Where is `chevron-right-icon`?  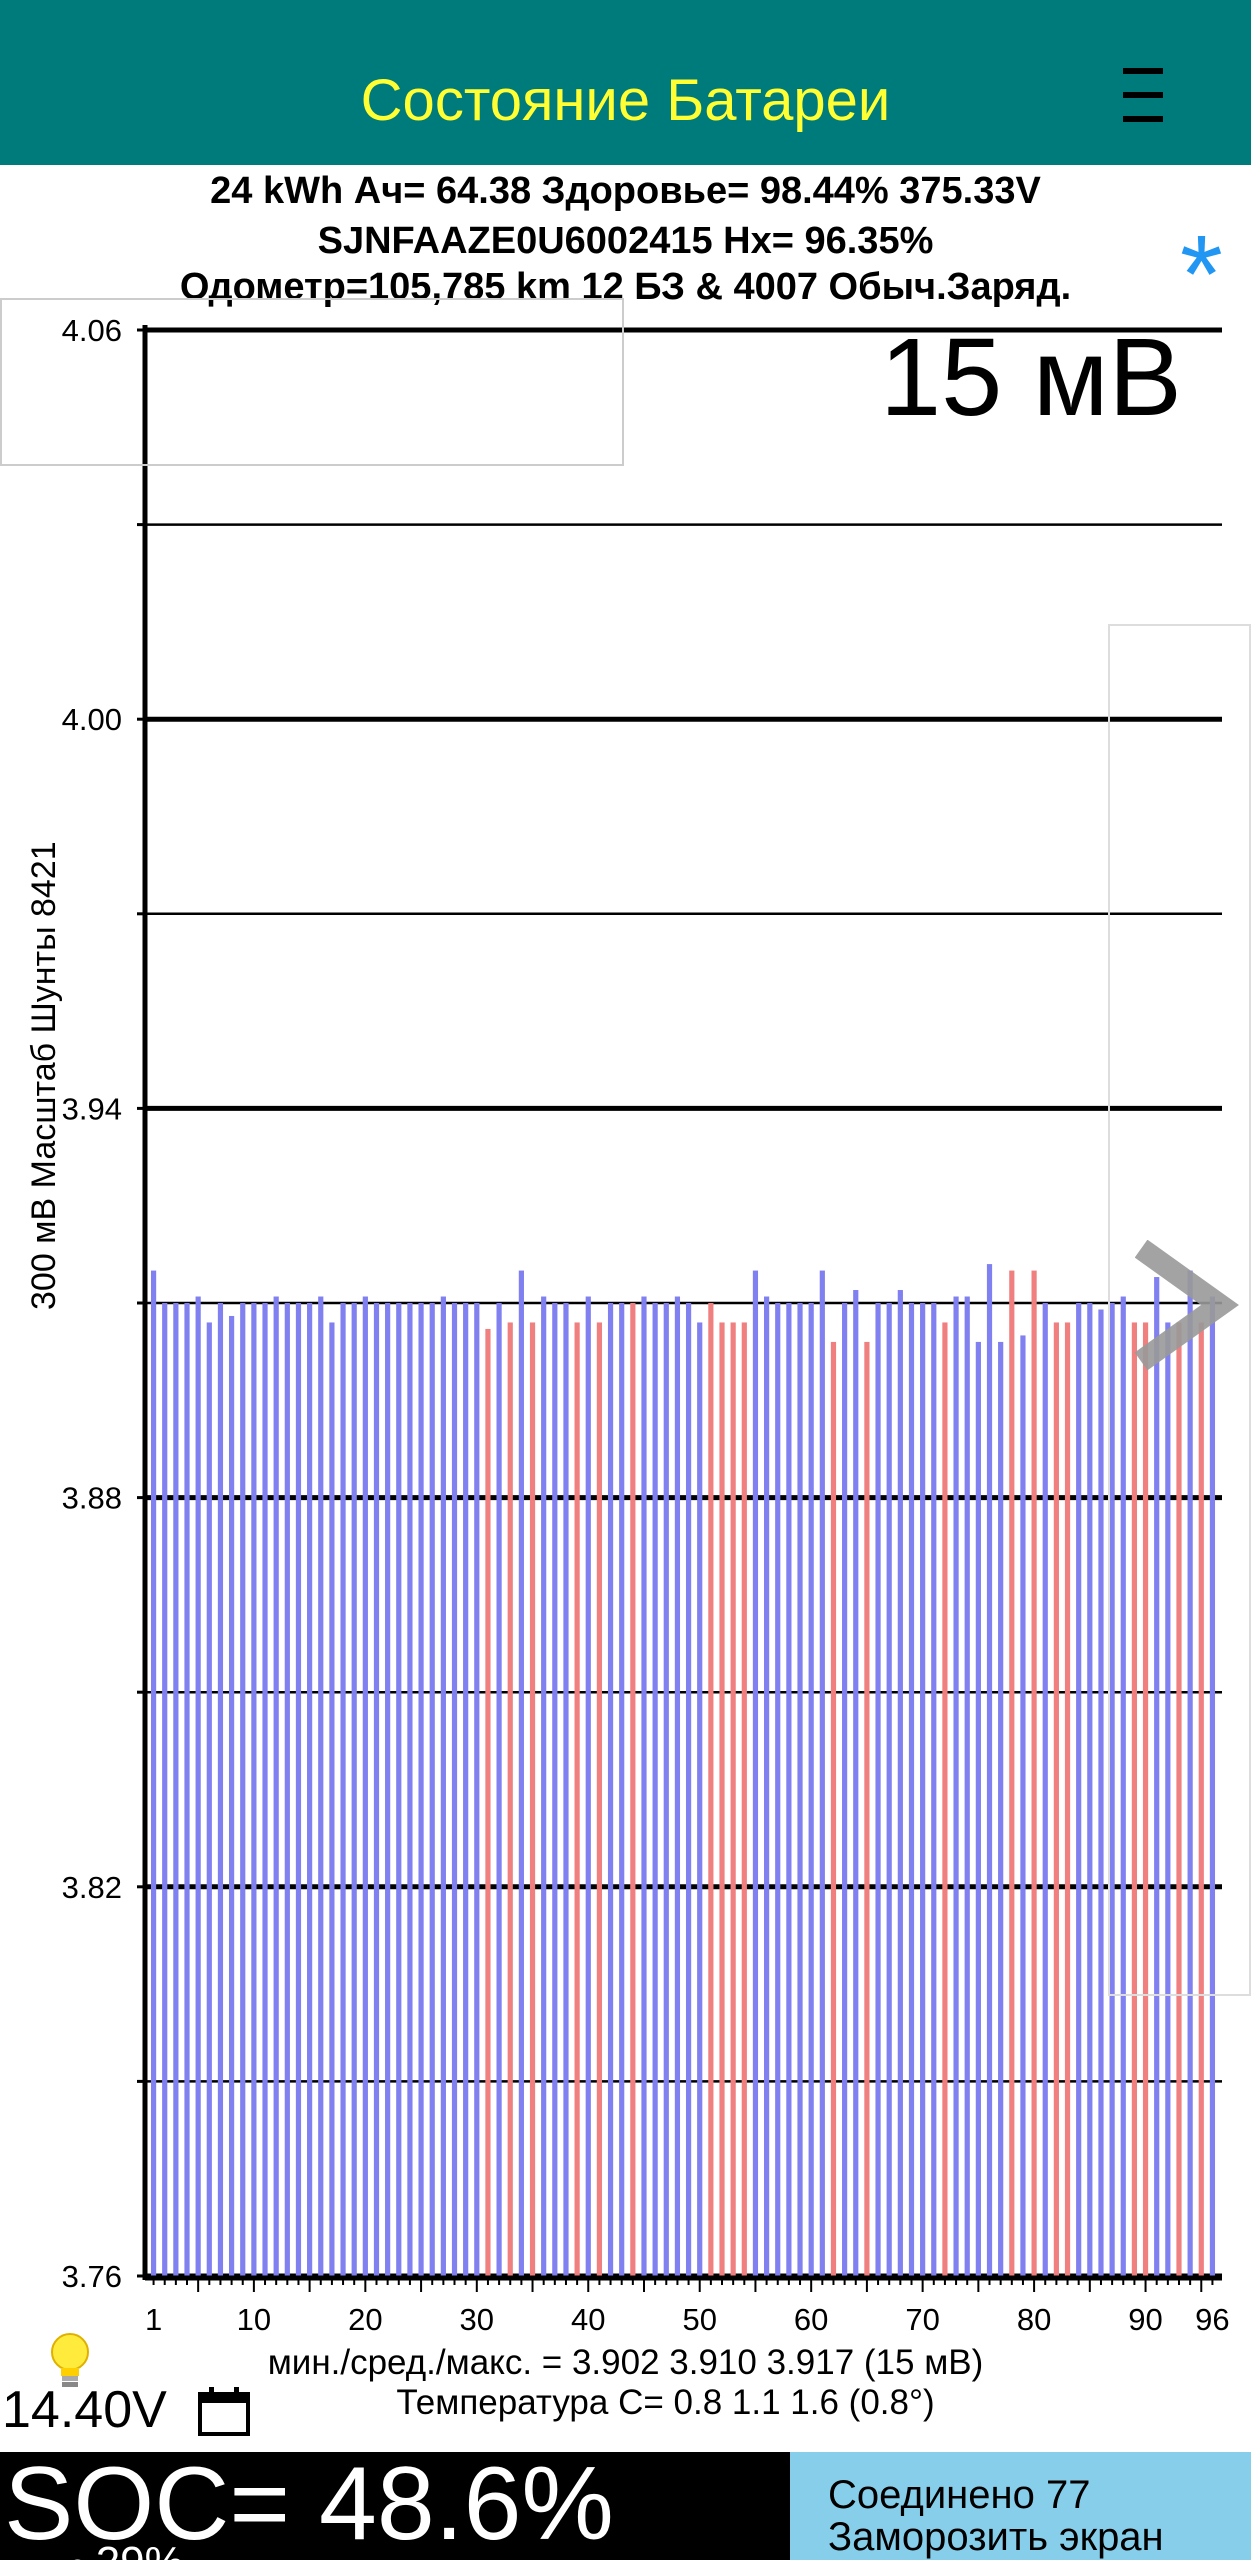 chevron-right-icon is located at coordinates (1190, 1305).